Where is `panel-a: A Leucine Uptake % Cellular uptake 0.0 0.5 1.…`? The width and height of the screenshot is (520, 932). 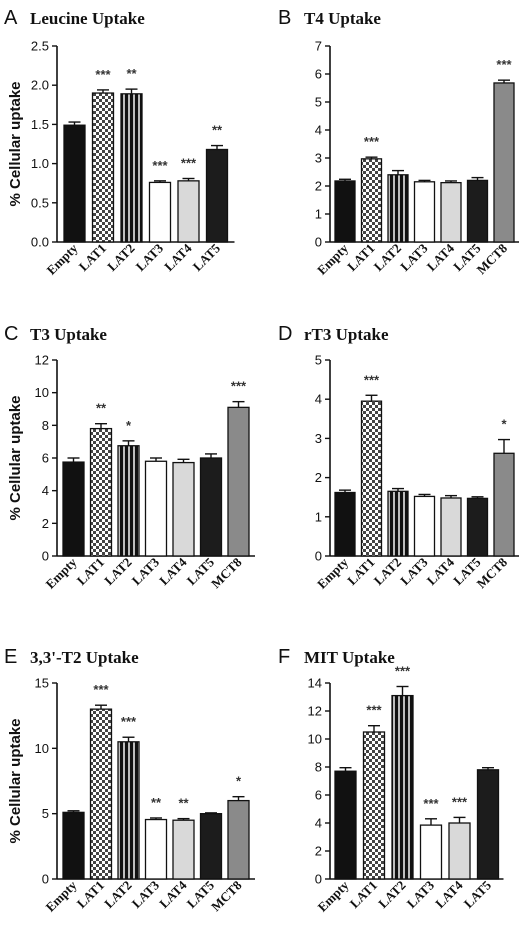
panel-a: A Leucine Uptake % Cellular uptake 0.0 0.5 1.… is located at coordinates (119, 142).